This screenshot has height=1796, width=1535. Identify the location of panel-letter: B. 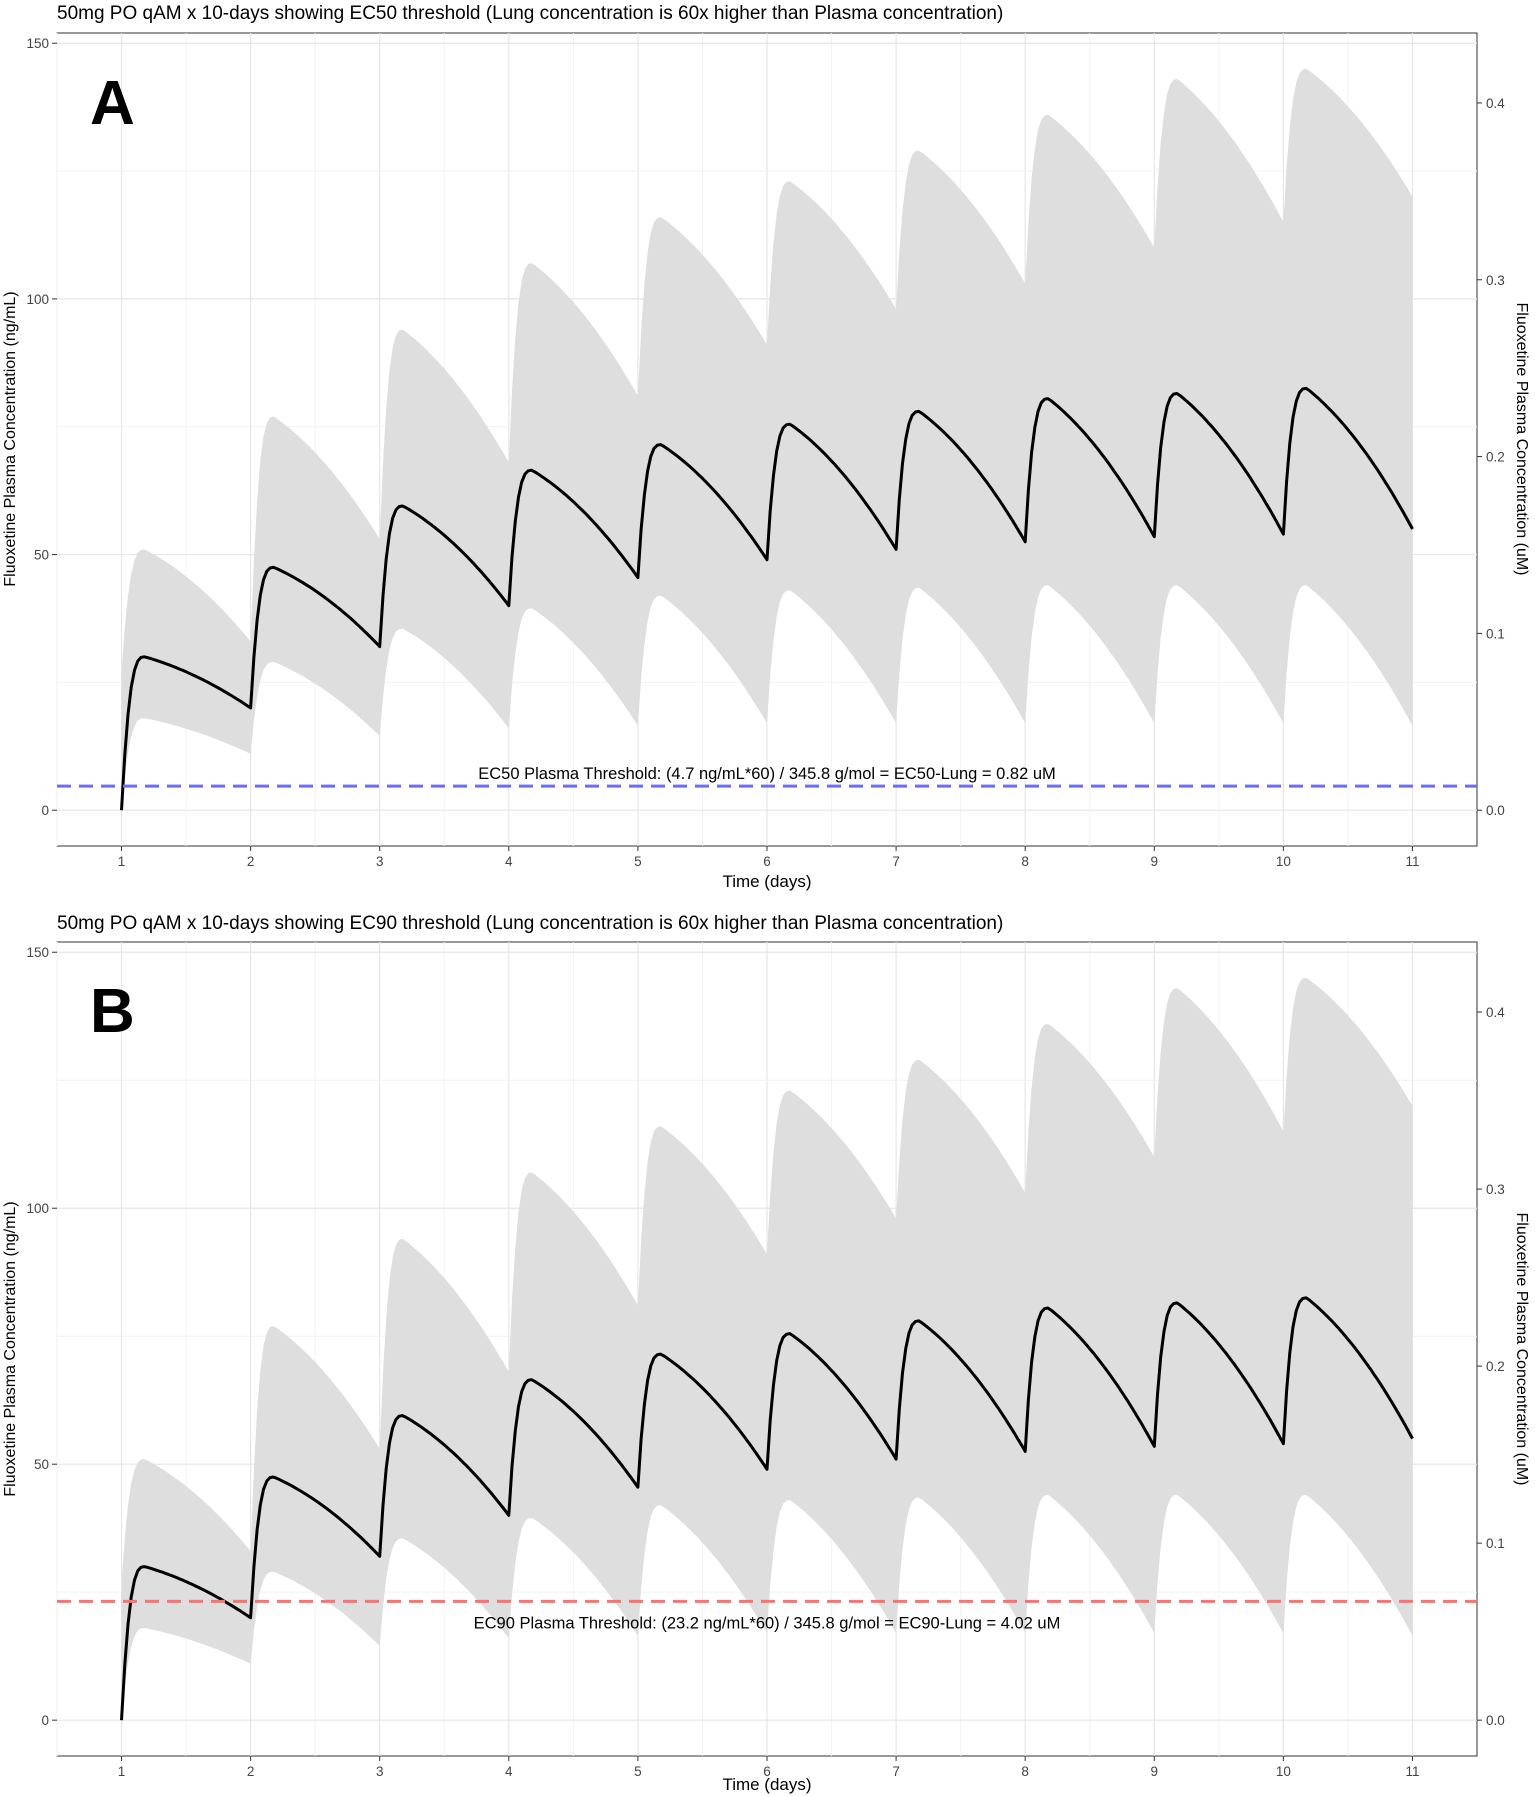
(112, 1011).